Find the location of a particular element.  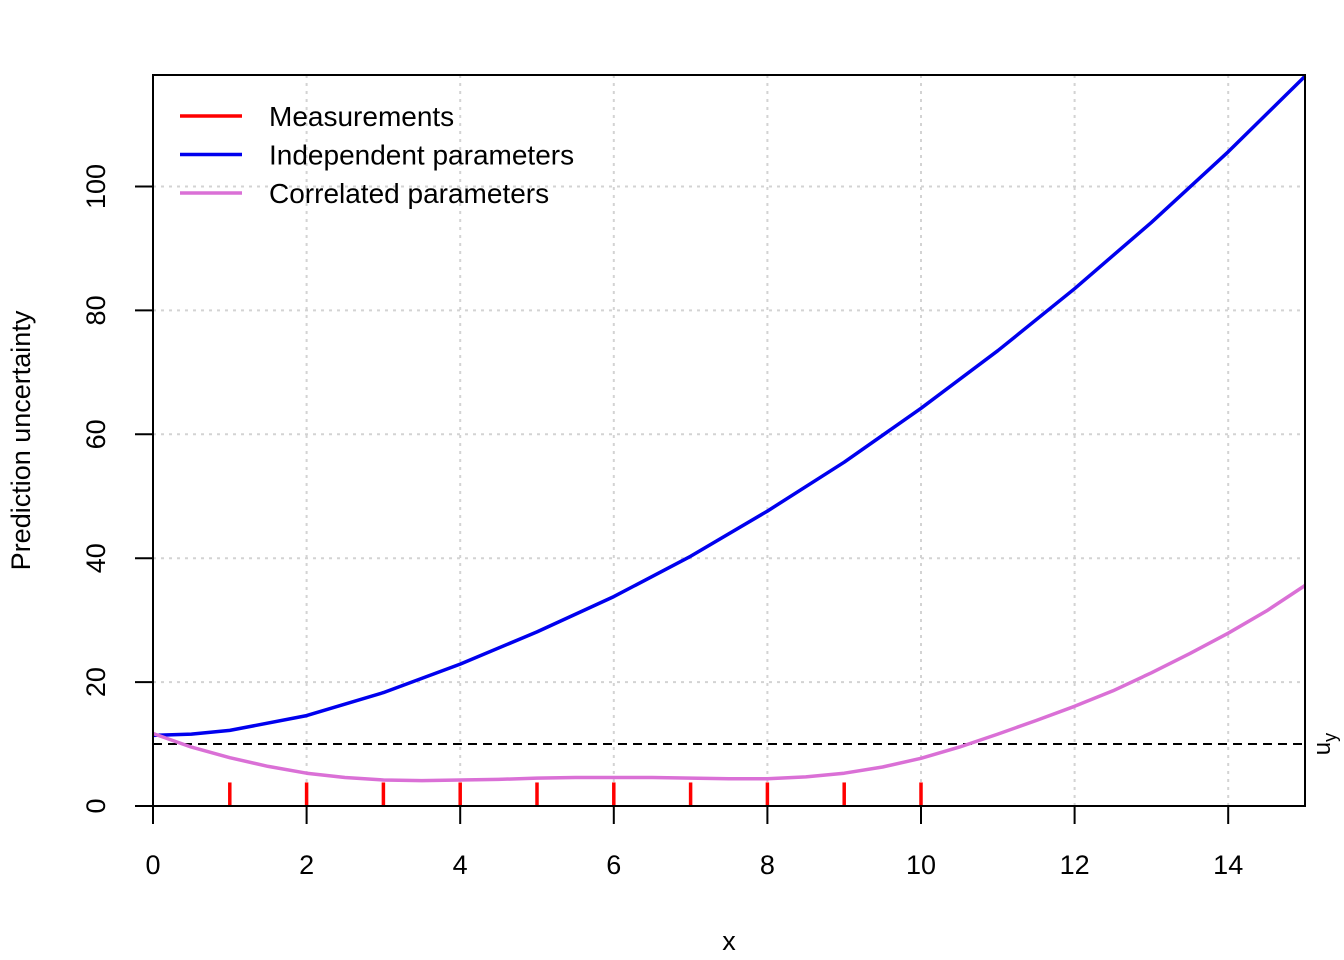

x-tick-label: 2 is located at coordinates (306, 865).